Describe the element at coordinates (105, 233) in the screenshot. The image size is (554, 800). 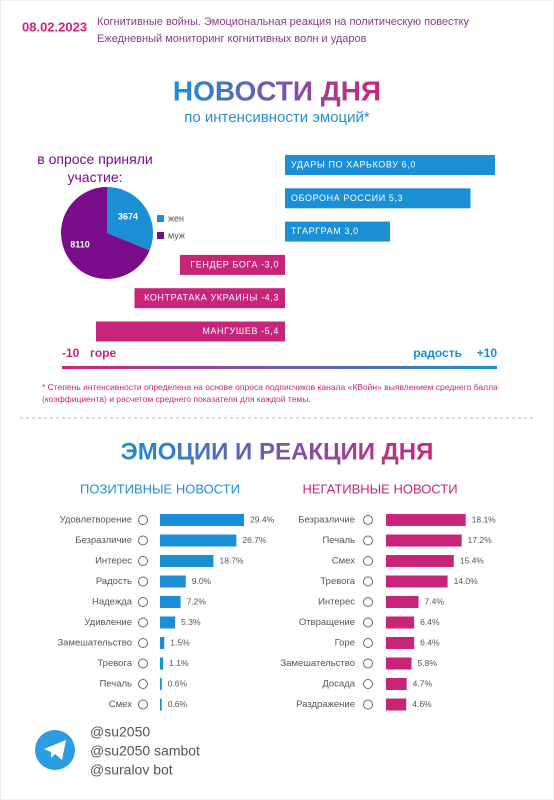
I see `pie-slice` at that location.